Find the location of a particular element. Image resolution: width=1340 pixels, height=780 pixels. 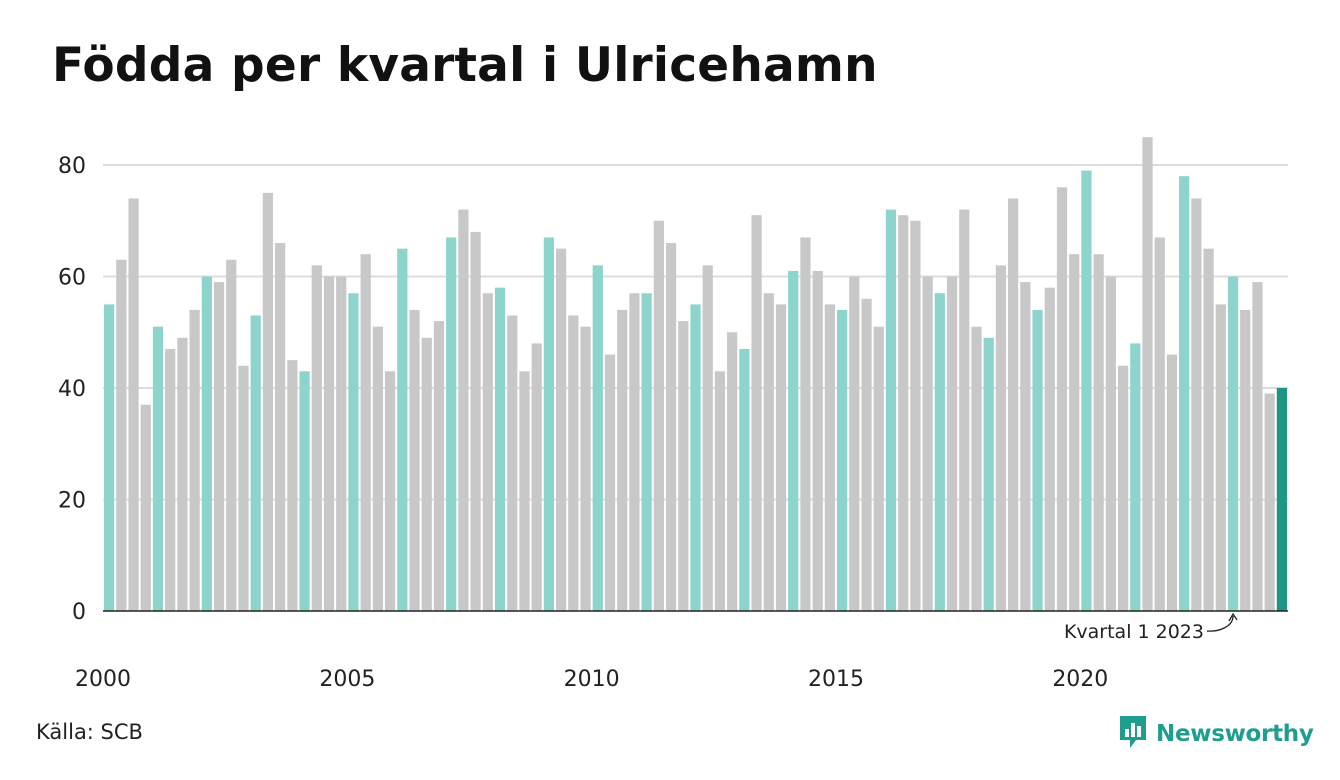

newsworthy-logo: Newsworthy is located at coordinates (1216, 734).